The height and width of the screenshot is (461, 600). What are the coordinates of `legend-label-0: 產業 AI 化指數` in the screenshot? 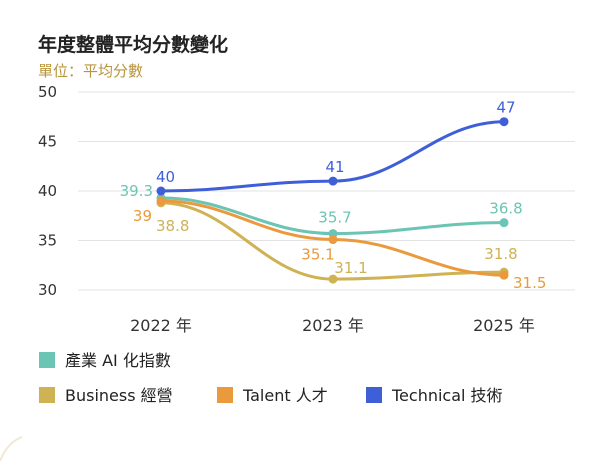 It's located at (118, 360).